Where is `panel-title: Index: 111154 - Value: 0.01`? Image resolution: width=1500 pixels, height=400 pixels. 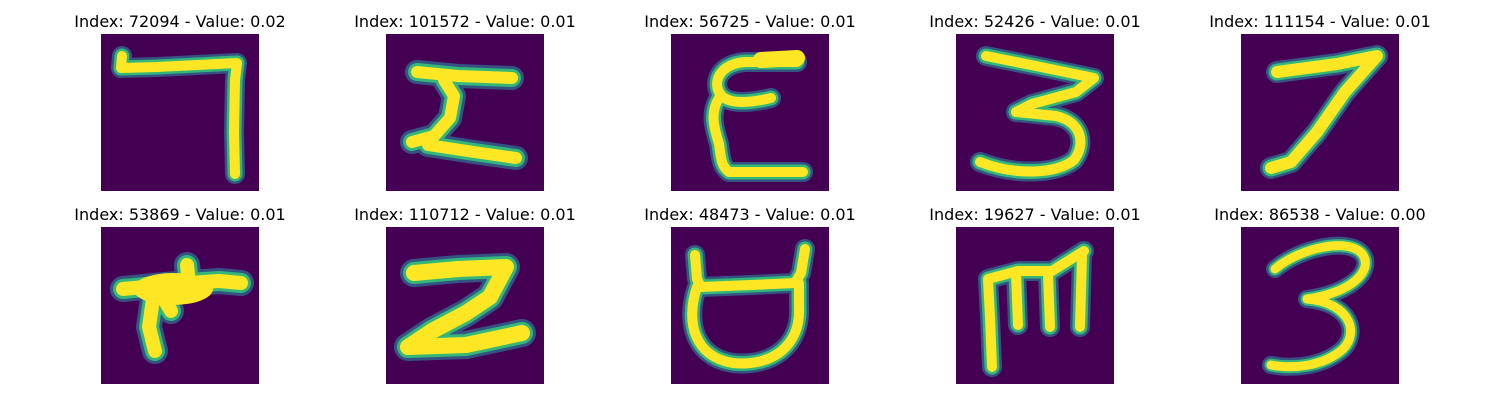
panel-title: Index: 111154 - Value: 0.01 is located at coordinates (1320, 21).